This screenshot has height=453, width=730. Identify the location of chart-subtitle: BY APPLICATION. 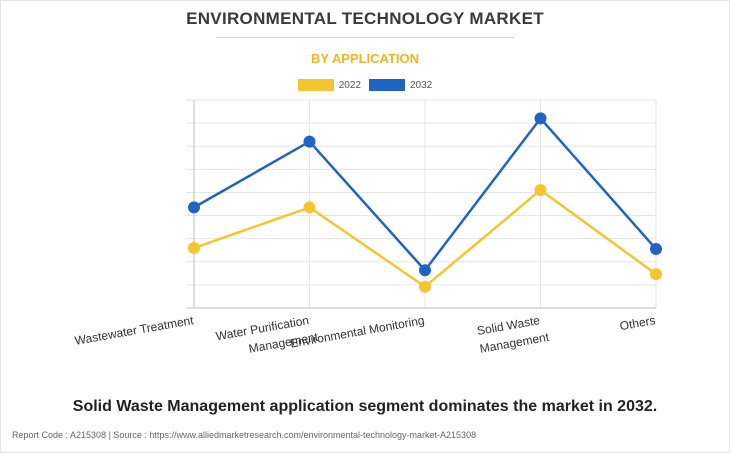
(365, 58).